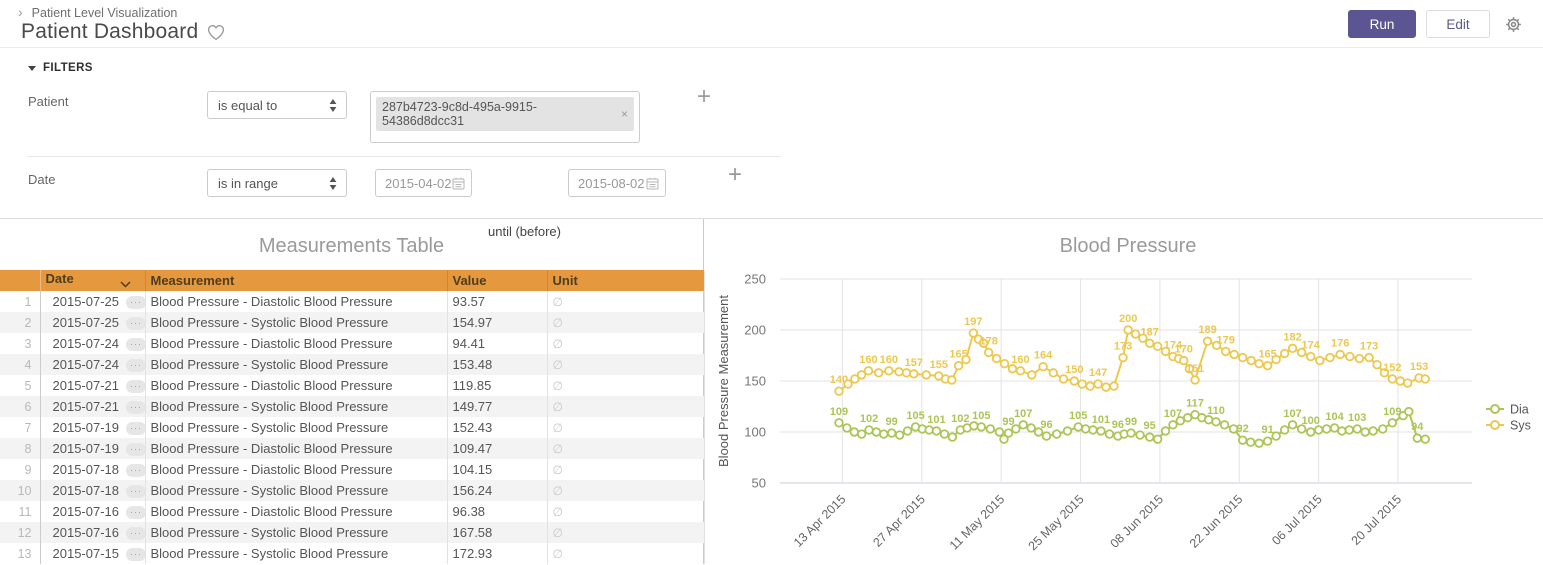 This screenshot has height=565, width=1543. I want to click on filters-header: FILTERS, so click(60, 68).